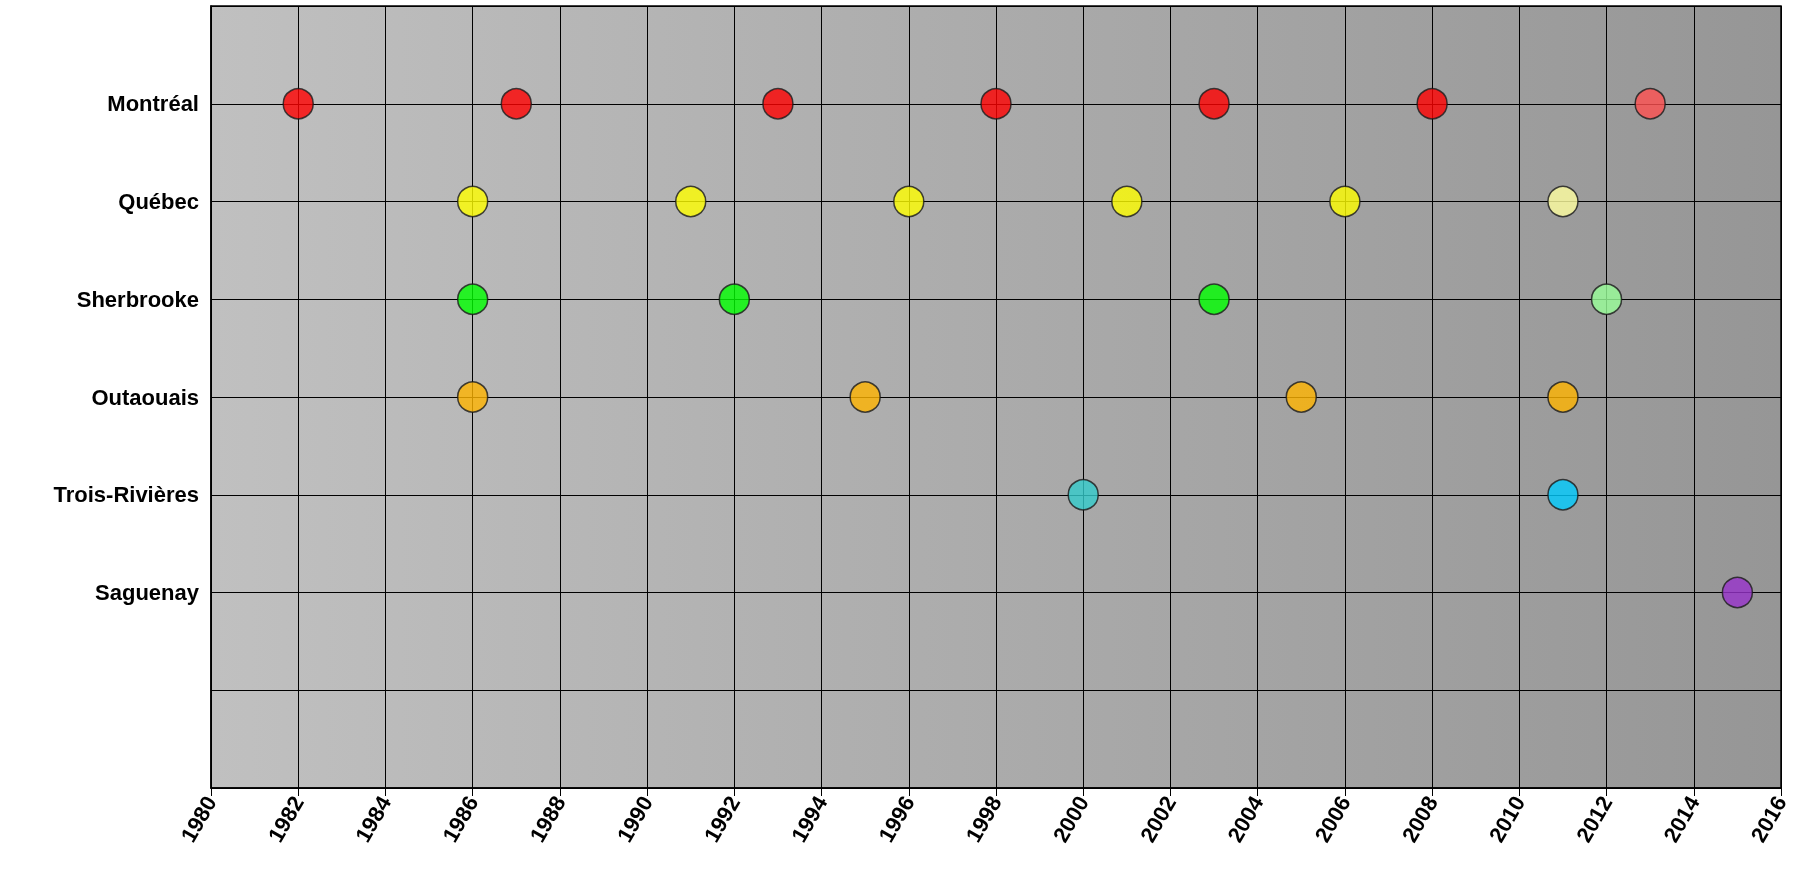  Describe the element at coordinates (158, 201) in the screenshot. I see `y-tick-label: Québec` at that location.